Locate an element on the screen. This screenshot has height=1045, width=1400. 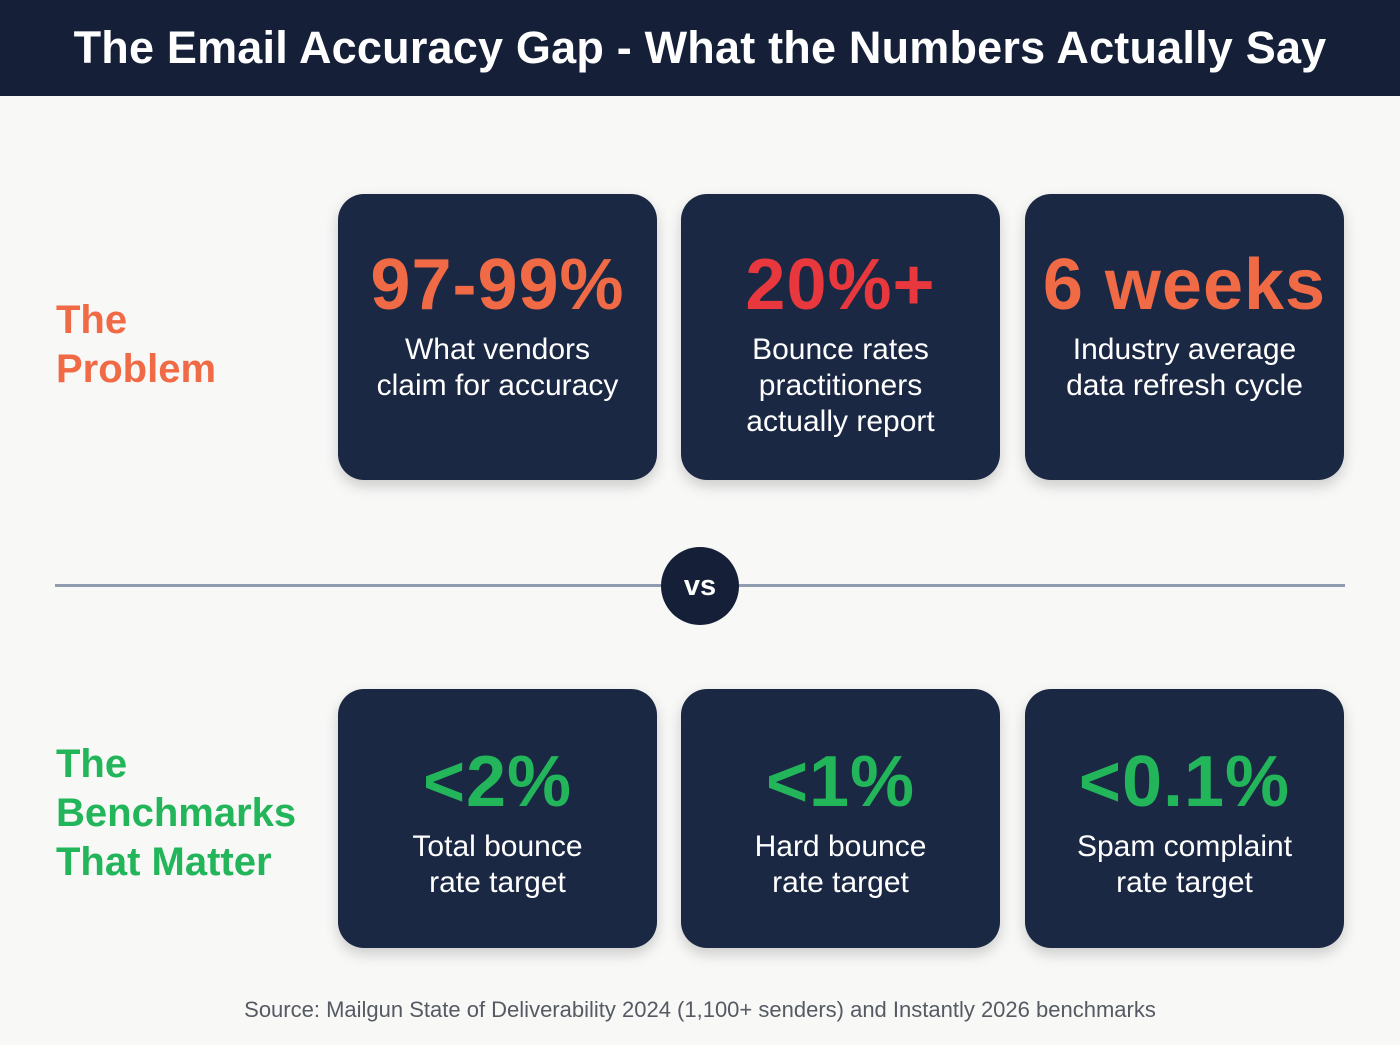
vs-badge: vs is located at coordinates (700, 586).